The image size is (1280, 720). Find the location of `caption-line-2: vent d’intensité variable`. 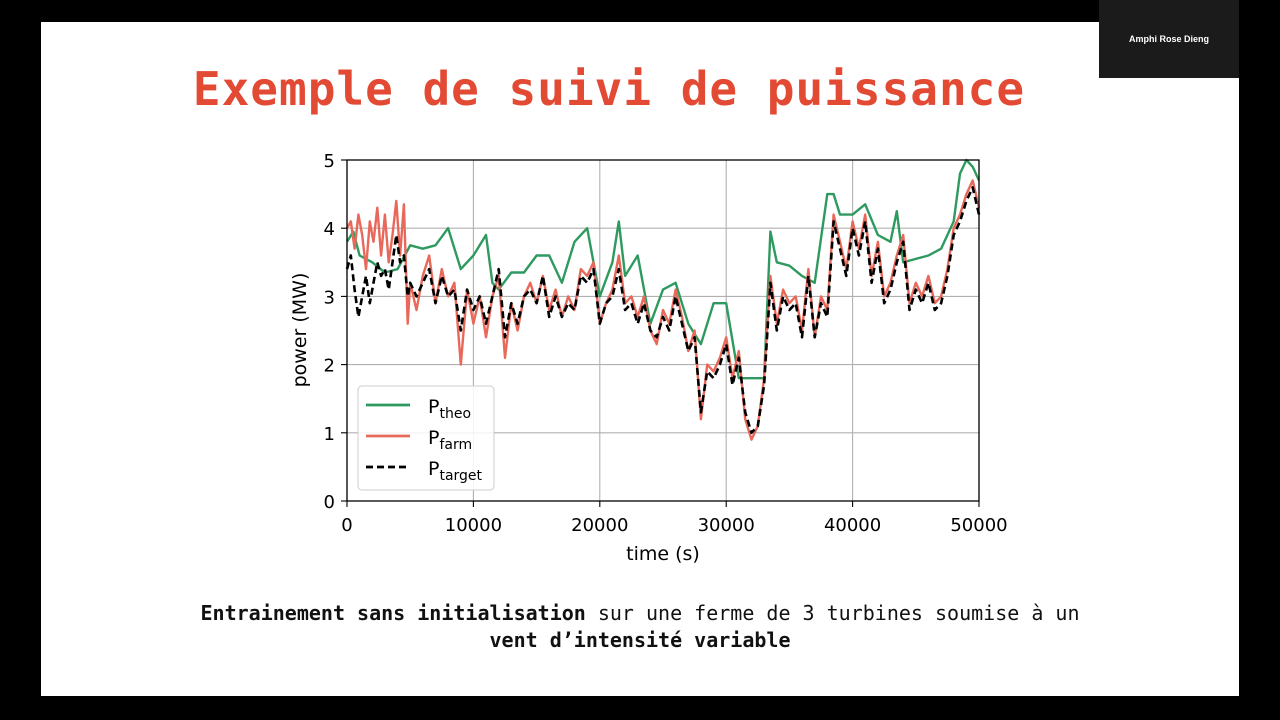

caption-line-2: vent d’intensité variable is located at coordinates (640, 640).